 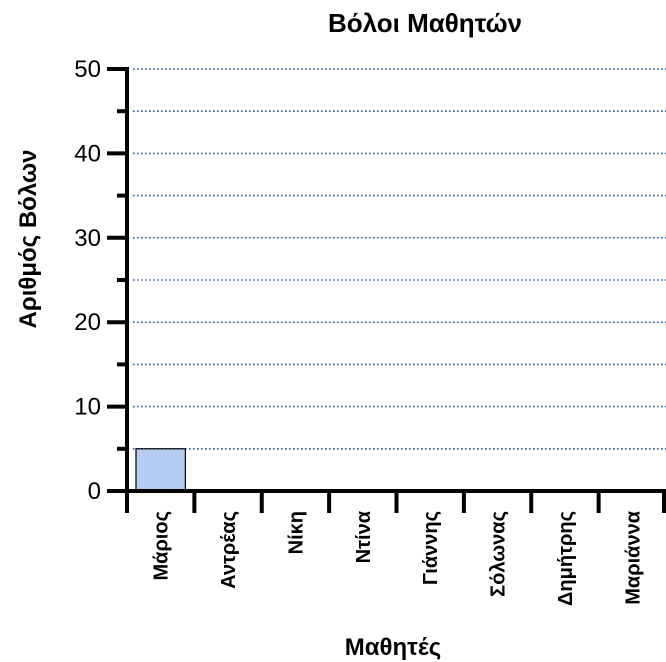 I want to click on x-tick-label: Σόλωνας, so click(x=499, y=554).